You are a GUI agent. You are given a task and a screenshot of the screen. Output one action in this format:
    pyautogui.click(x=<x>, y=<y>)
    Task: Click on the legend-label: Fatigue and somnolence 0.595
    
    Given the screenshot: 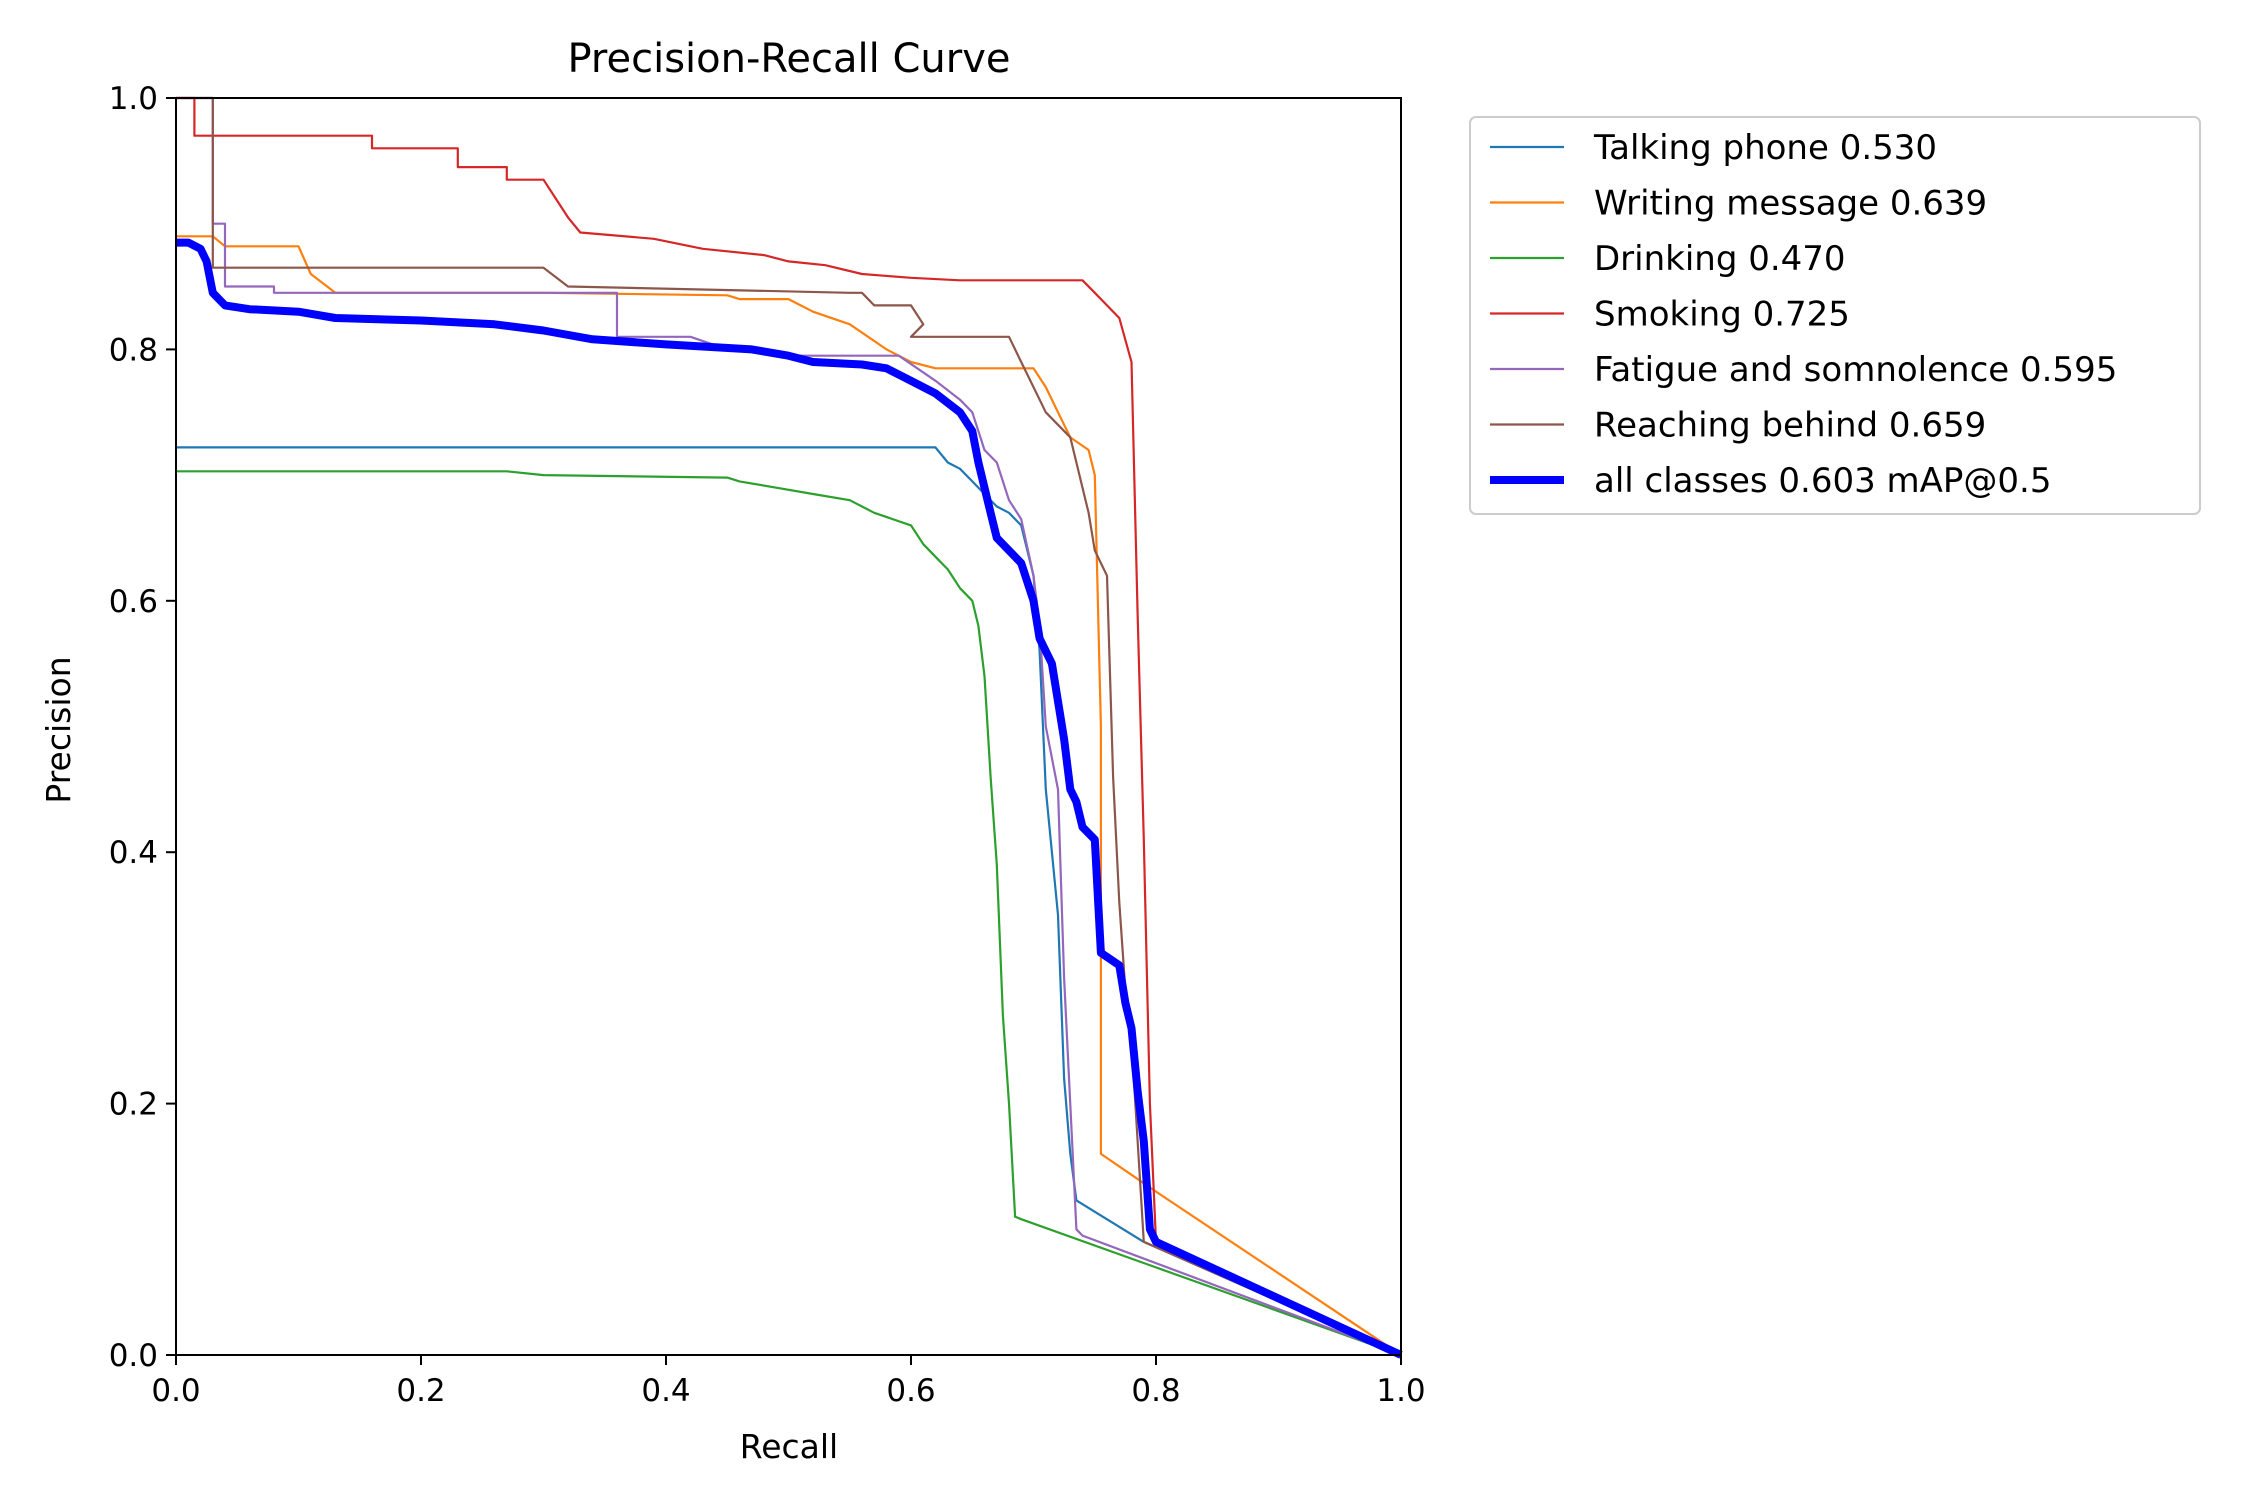 What is the action you would take?
    pyautogui.click(x=1855, y=370)
    